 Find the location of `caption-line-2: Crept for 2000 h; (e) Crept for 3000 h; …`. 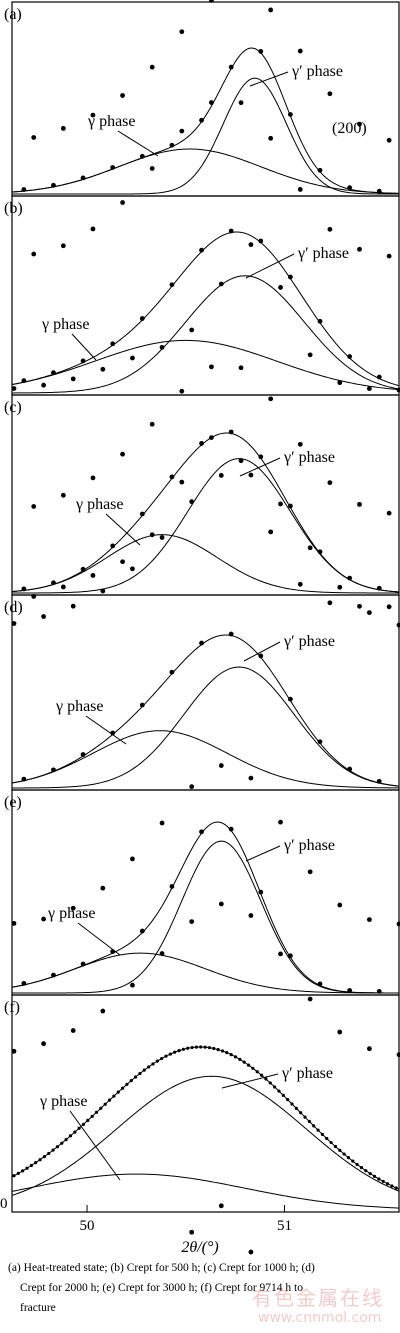

caption-line-2: Crept for 2000 h; (e) Crept for 3000 h; … is located at coordinates (161, 1288).